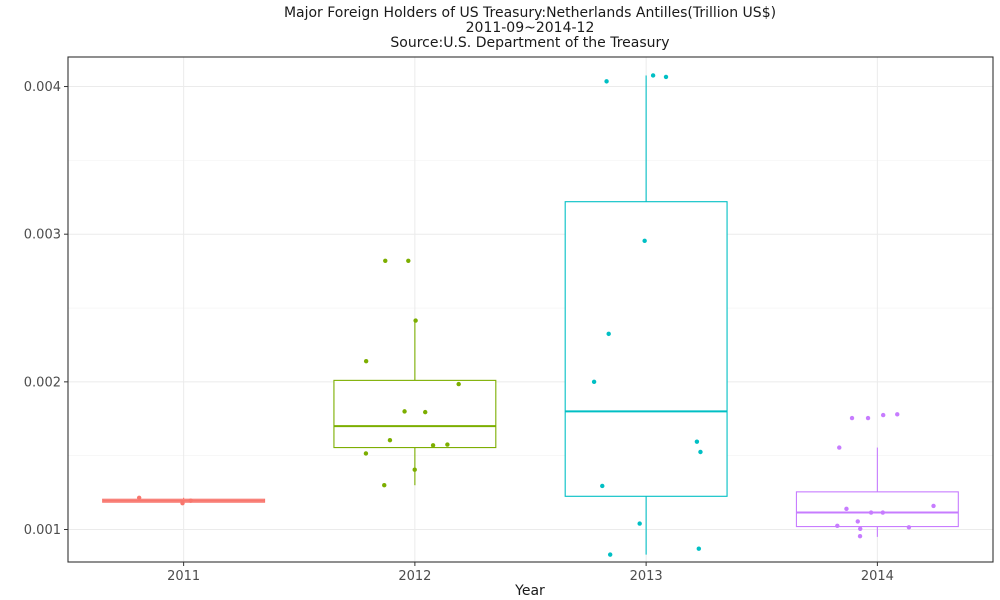 The image size is (1000, 600). I want to click on x-tick-label: 2011, so click(183, 576).